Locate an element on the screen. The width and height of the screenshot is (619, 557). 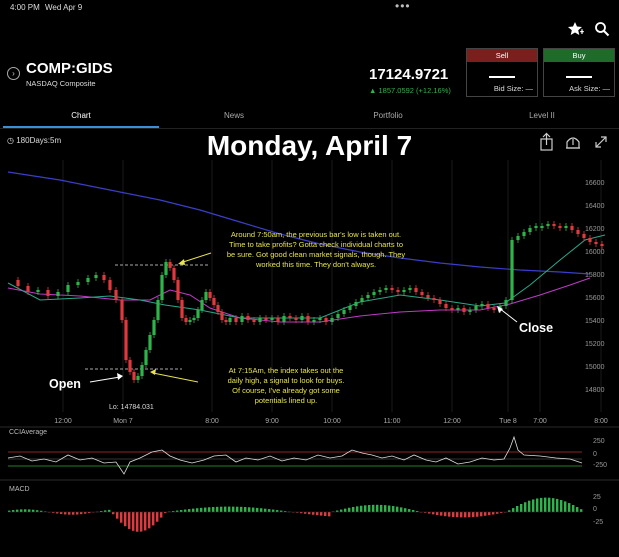
search-icon is located at coordinates (602, 29).